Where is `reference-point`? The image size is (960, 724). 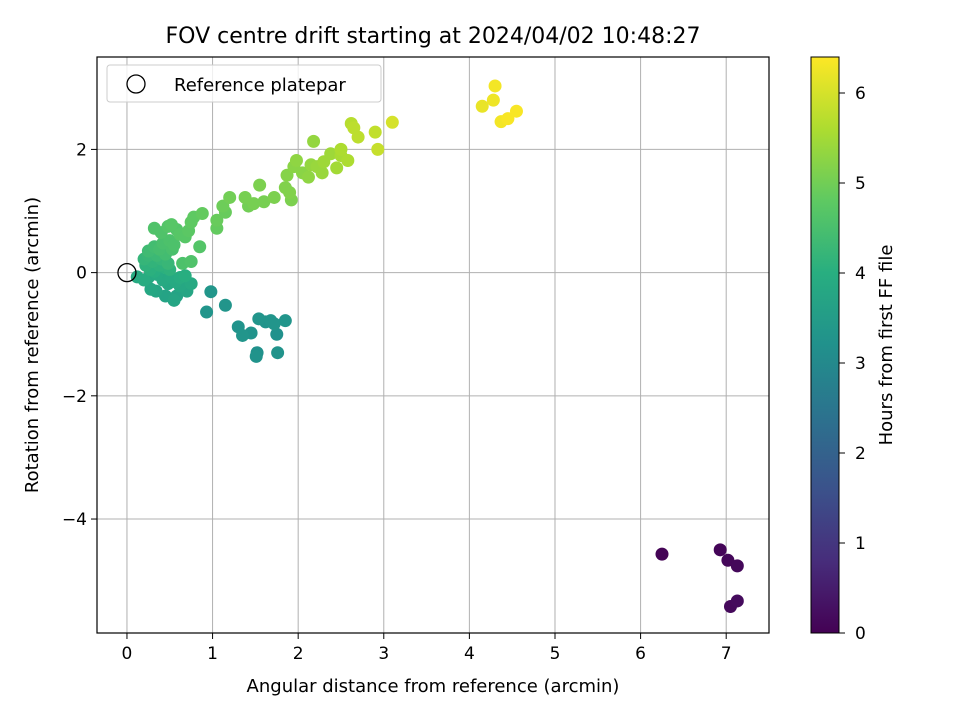
reference-point is located at coordinates (127, 272).